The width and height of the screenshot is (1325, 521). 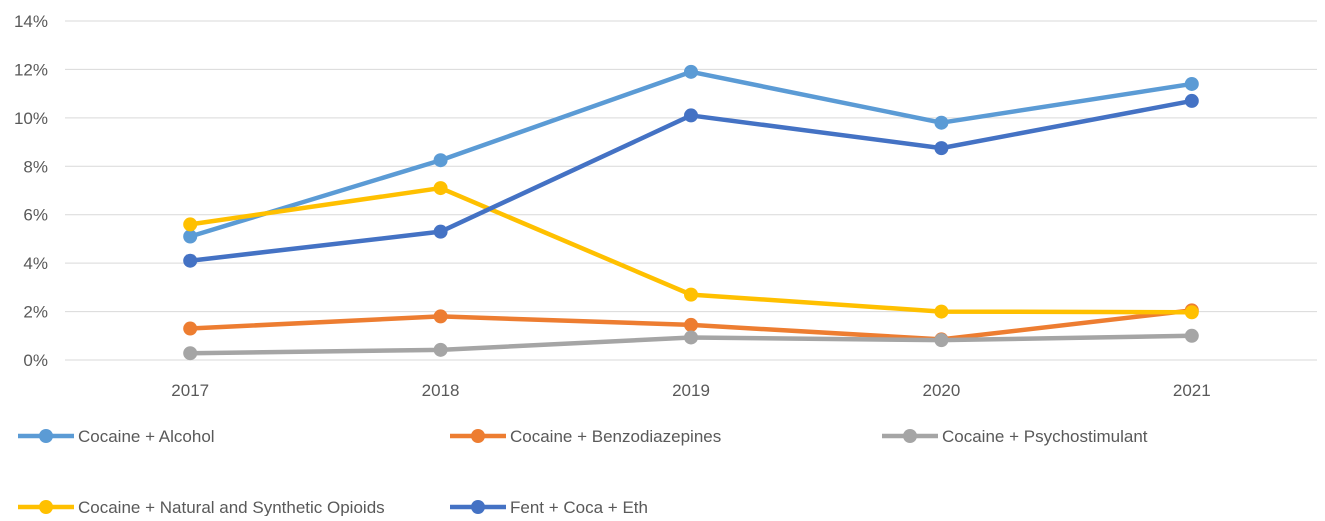 I want to click on legend-label: Fent + Coca + Eth, so click(x=579, y=507).